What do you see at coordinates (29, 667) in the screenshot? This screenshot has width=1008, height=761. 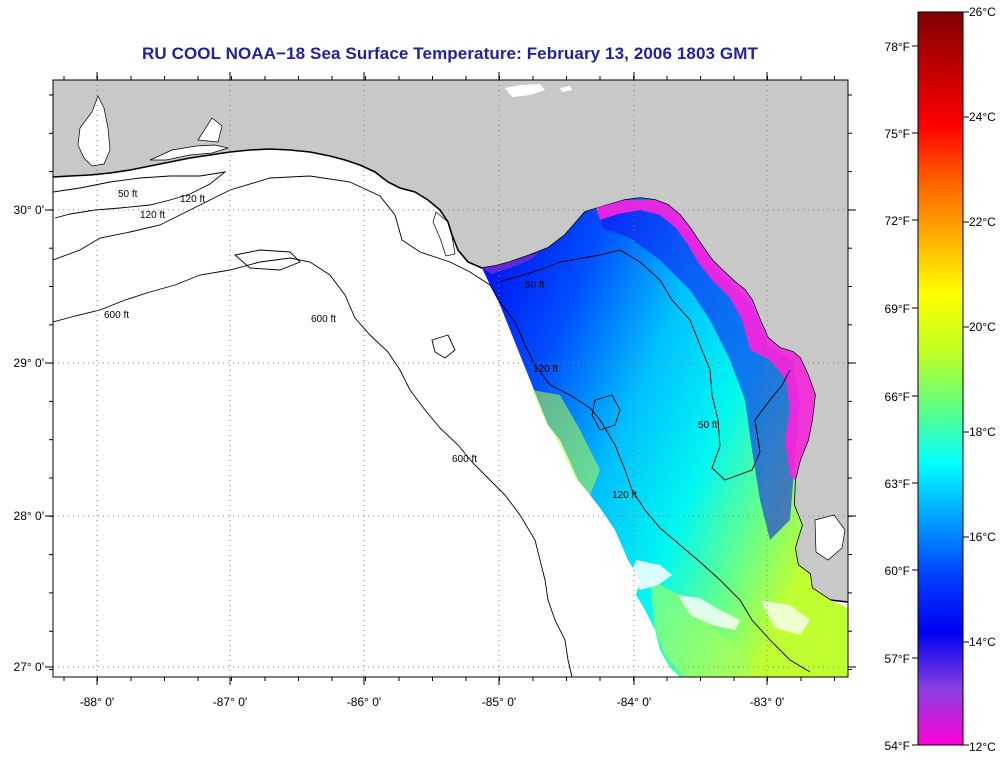 I see `lat-label: 27° 0'` at bounding box center [29, 667].